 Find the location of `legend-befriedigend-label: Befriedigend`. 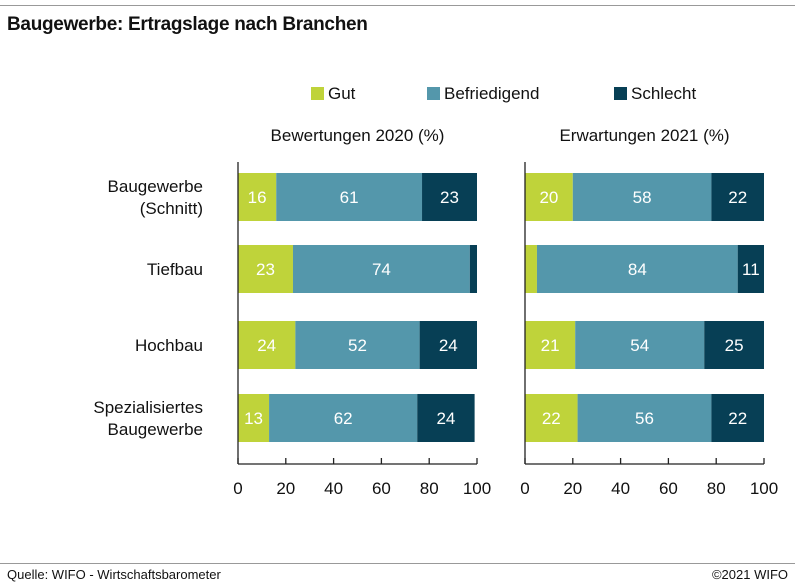

legend-befriedigend-label: Befriedigend is located at coordinates (491, 93).